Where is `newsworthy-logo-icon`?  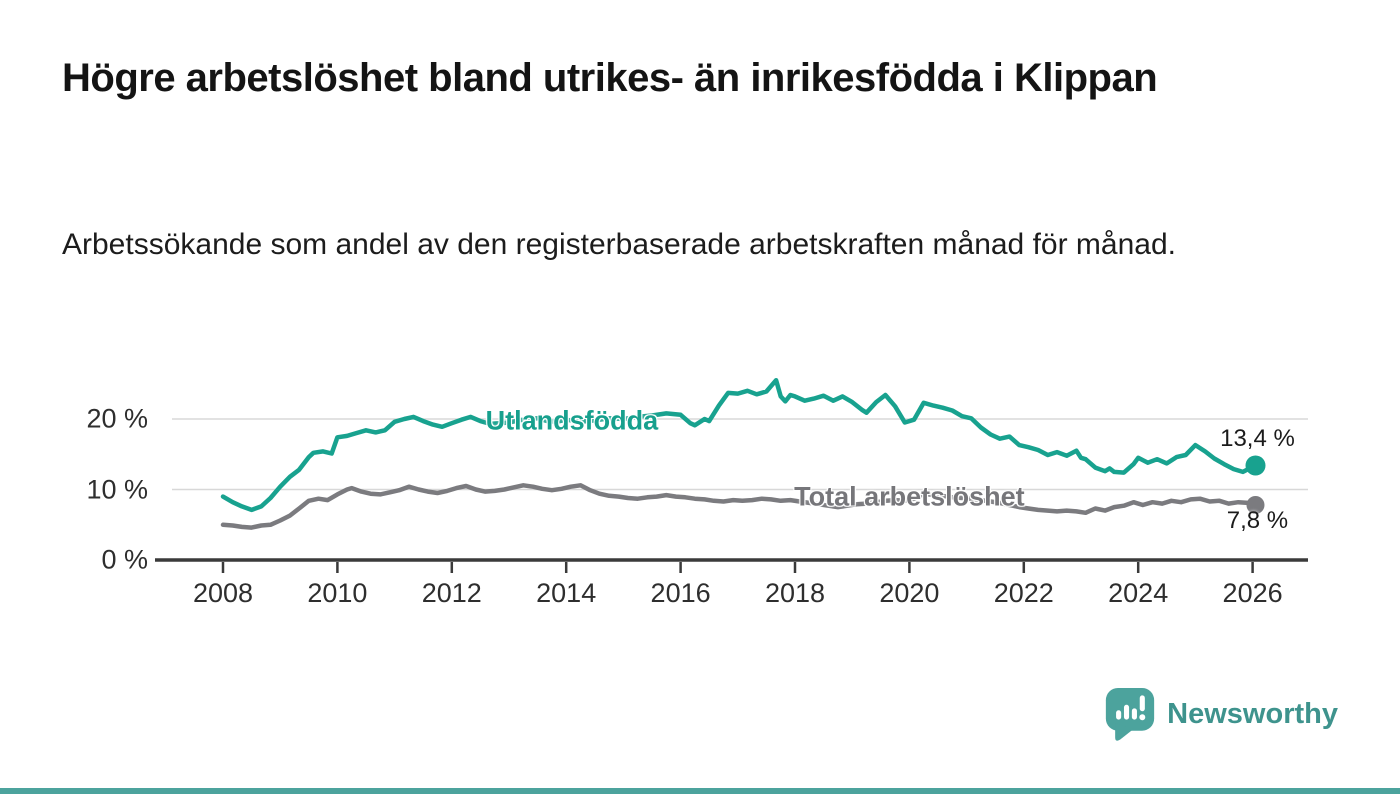
newsworthy-logo-icon is located at coordinates (1130, 714).